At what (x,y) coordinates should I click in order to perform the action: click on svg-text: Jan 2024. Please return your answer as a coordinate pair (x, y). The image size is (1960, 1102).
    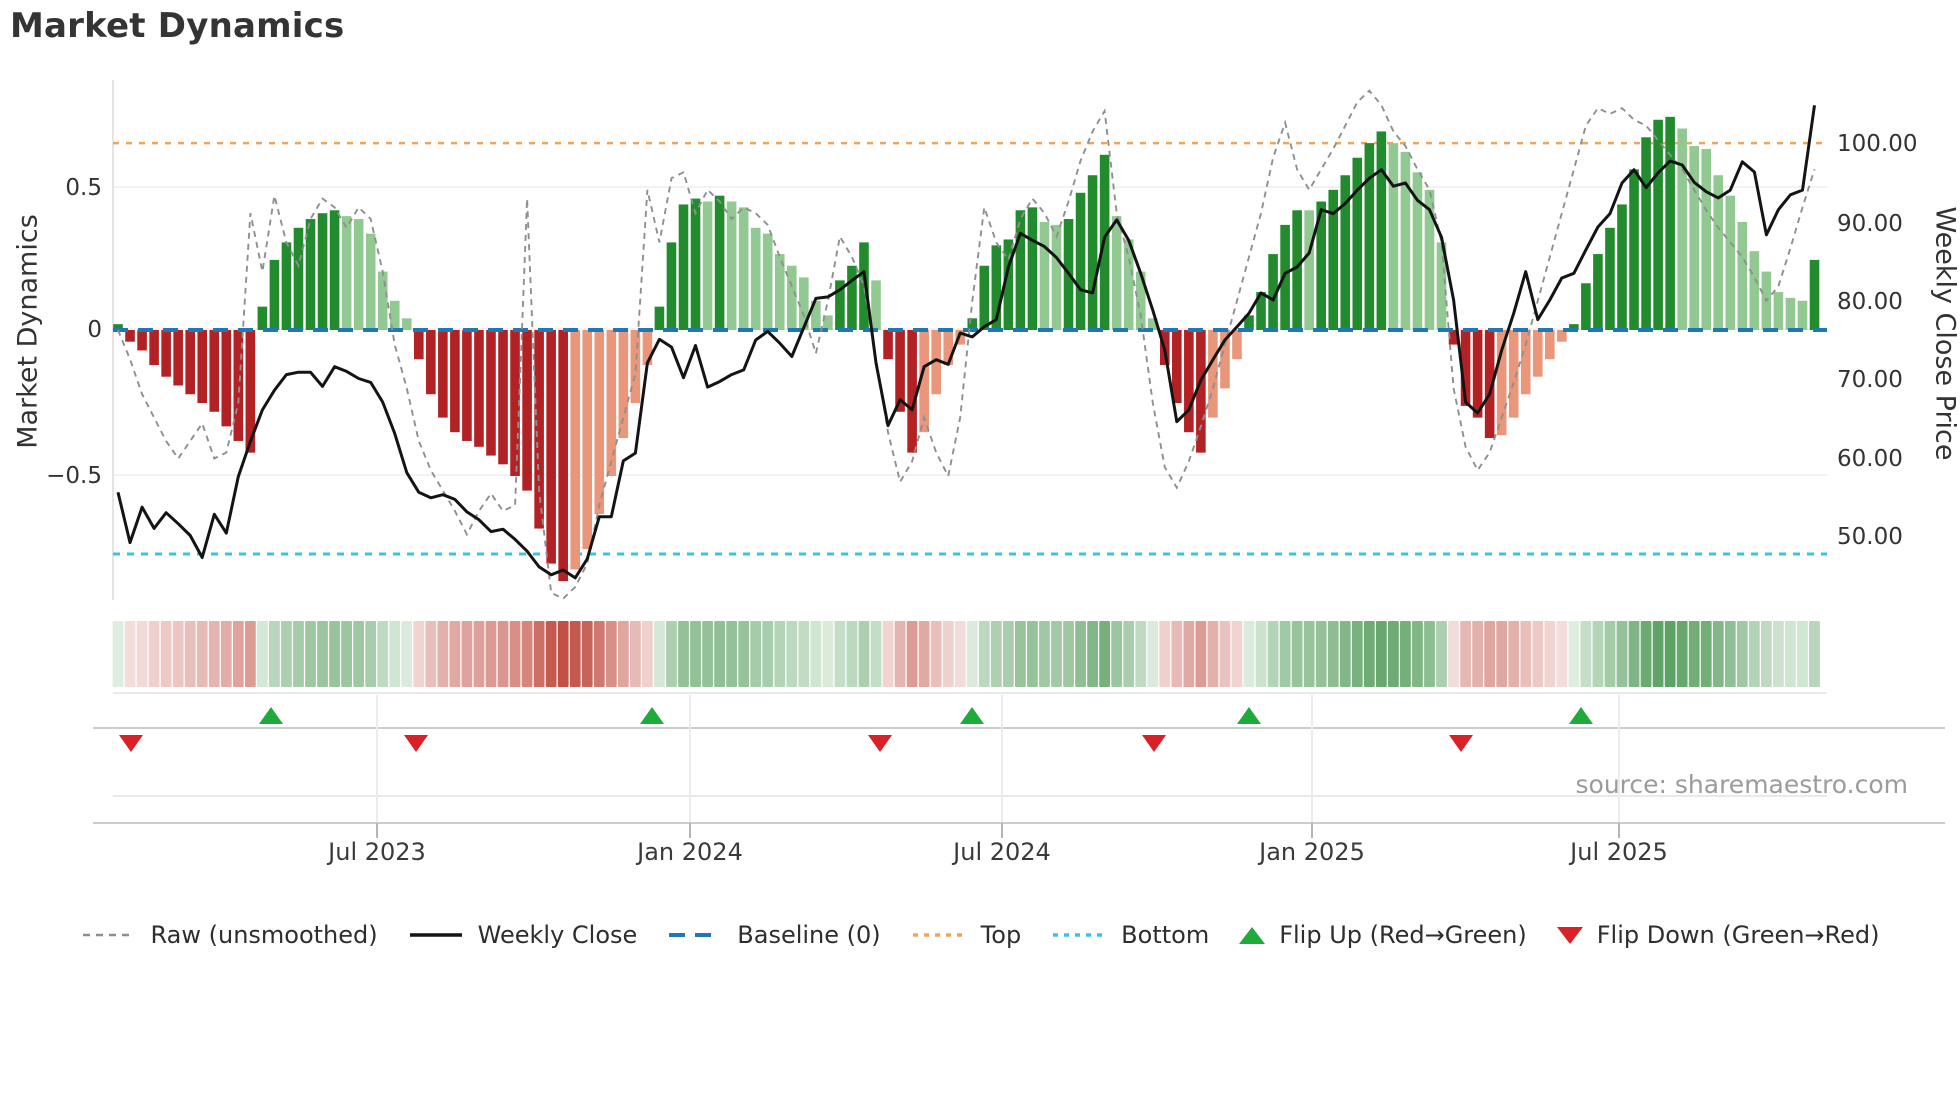
    Looking at the image, I should click on (689, 852).